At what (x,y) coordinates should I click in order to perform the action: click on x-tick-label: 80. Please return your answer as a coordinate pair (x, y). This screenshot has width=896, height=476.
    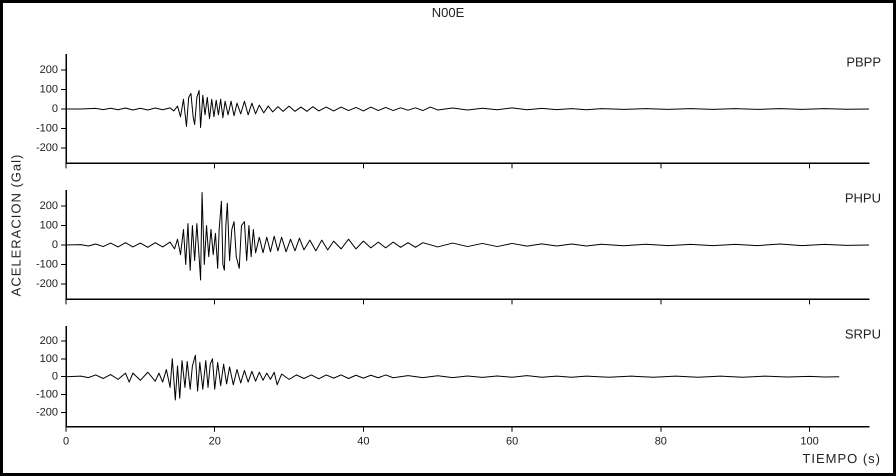
    Looking at the image, I should click on (660, 441).